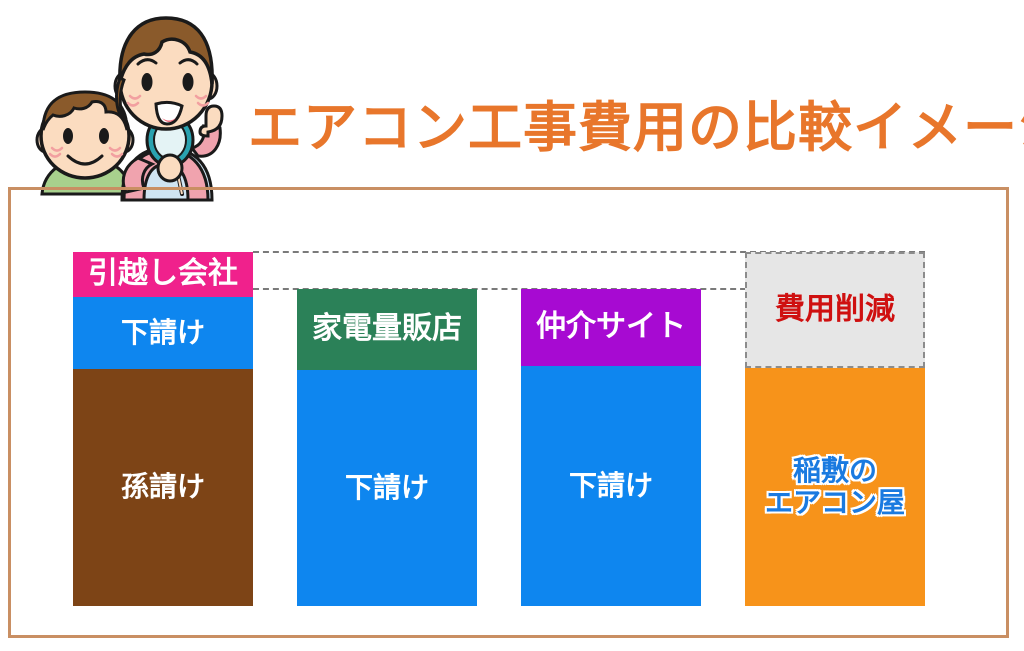  What do you see at coordinates (611, 327) in the screenshot?
I see `segment-chukai-site: 仲介サイト` at bounding box center [611, 327].